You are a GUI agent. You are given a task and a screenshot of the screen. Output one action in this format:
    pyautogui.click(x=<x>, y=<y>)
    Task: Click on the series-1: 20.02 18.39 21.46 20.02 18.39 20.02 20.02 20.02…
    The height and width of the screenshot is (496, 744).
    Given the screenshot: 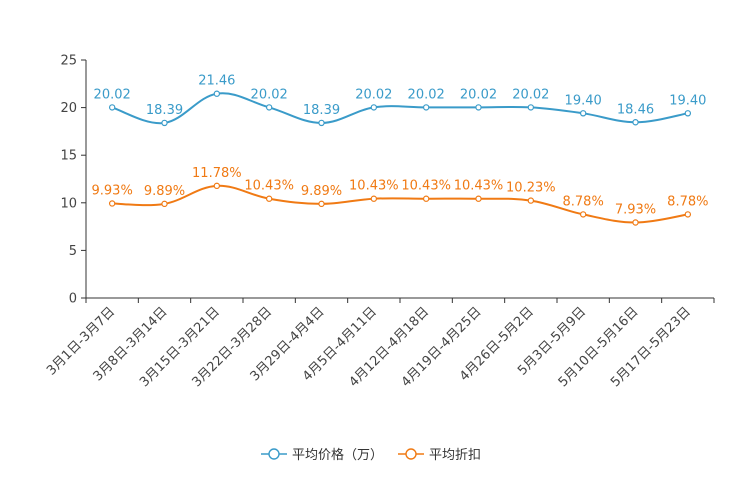 What is the action you would take?
    pyautogui.click(x=400, y=100)
    